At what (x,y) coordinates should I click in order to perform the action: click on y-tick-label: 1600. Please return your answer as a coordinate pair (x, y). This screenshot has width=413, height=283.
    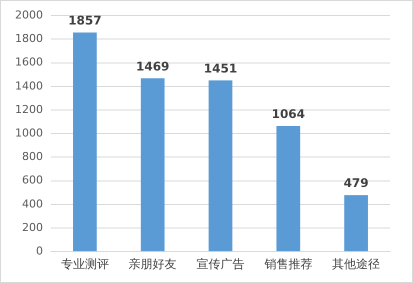
    Looking at the image, I should click on (28, 62).